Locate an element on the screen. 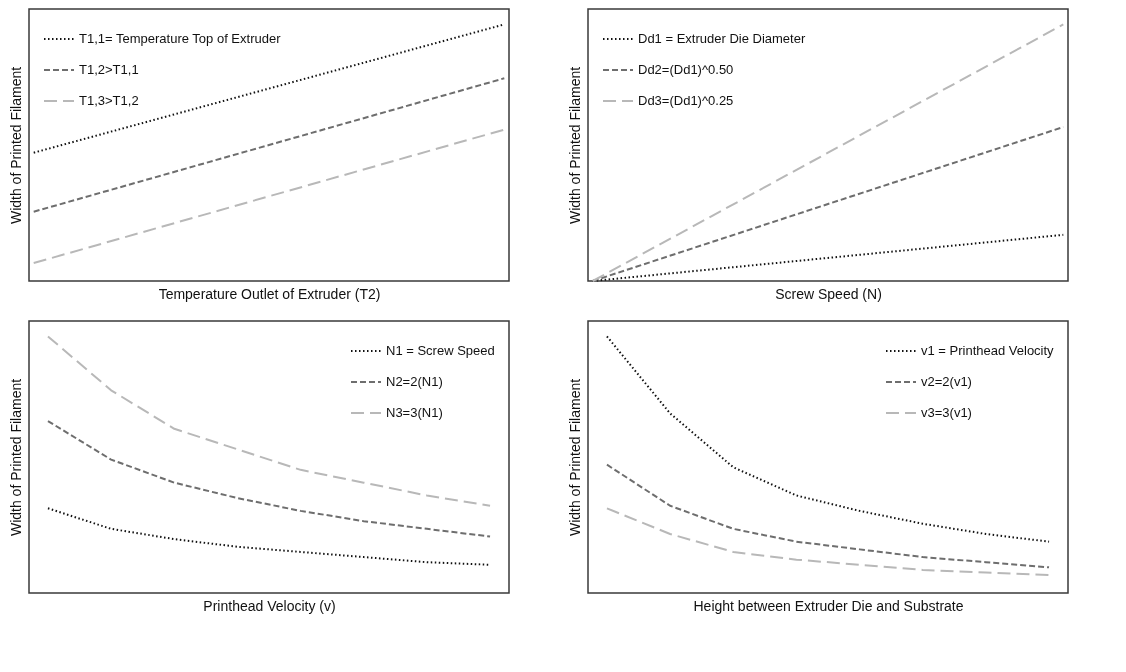 The height and width of the screenshot is (672, 1126). legend-label: Dd3=(Dd1)^0.25 is located at coordinates (686, 100).